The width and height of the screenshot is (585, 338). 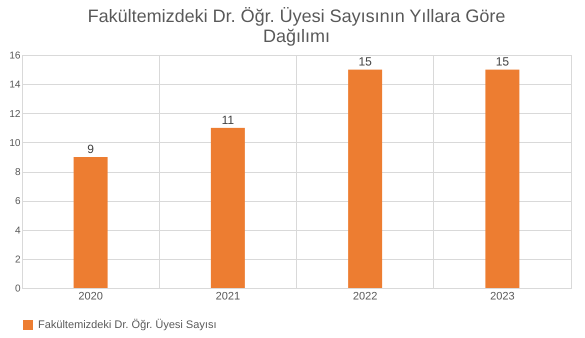 I want to click on y-tick-label: 2, so click(x=17, y=260).